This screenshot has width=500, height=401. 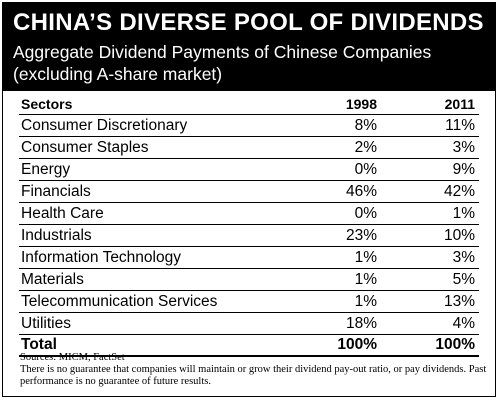 What do you see at coordinates (335, 345) in the screenshot?
I see `total-1998-cell: 100%` at bounding box center [335, 345].